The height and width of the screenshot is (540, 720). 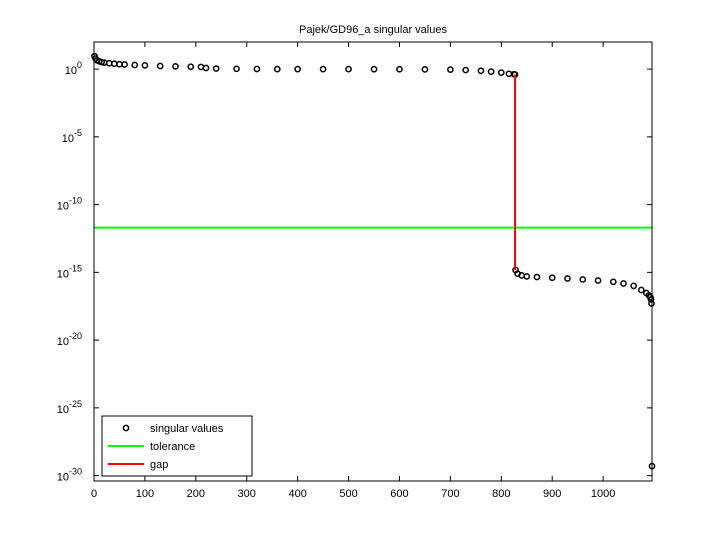 What do you see at coordinates (450, 494) in the screenshot?
I see `x-tick-label: 700` at bounding box center [450, 494].